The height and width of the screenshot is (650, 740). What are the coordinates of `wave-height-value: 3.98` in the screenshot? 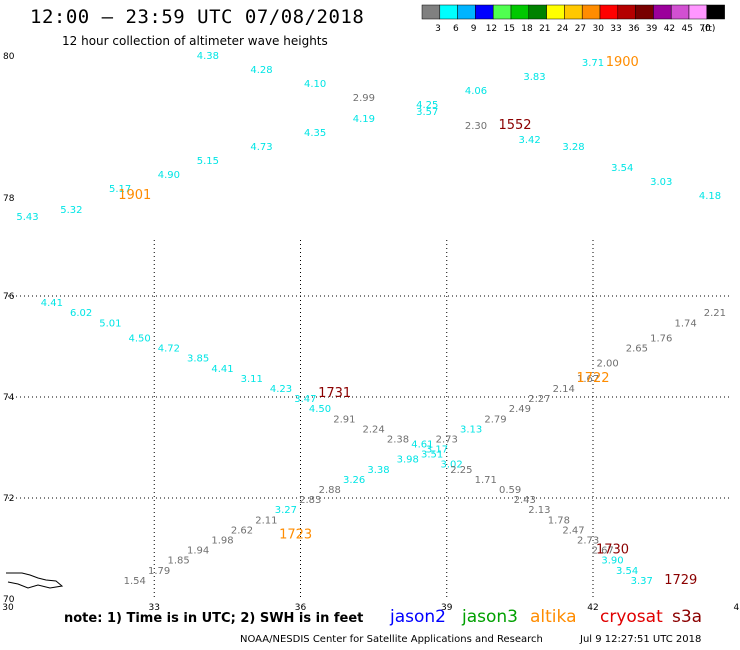 It's located at (408, 460).